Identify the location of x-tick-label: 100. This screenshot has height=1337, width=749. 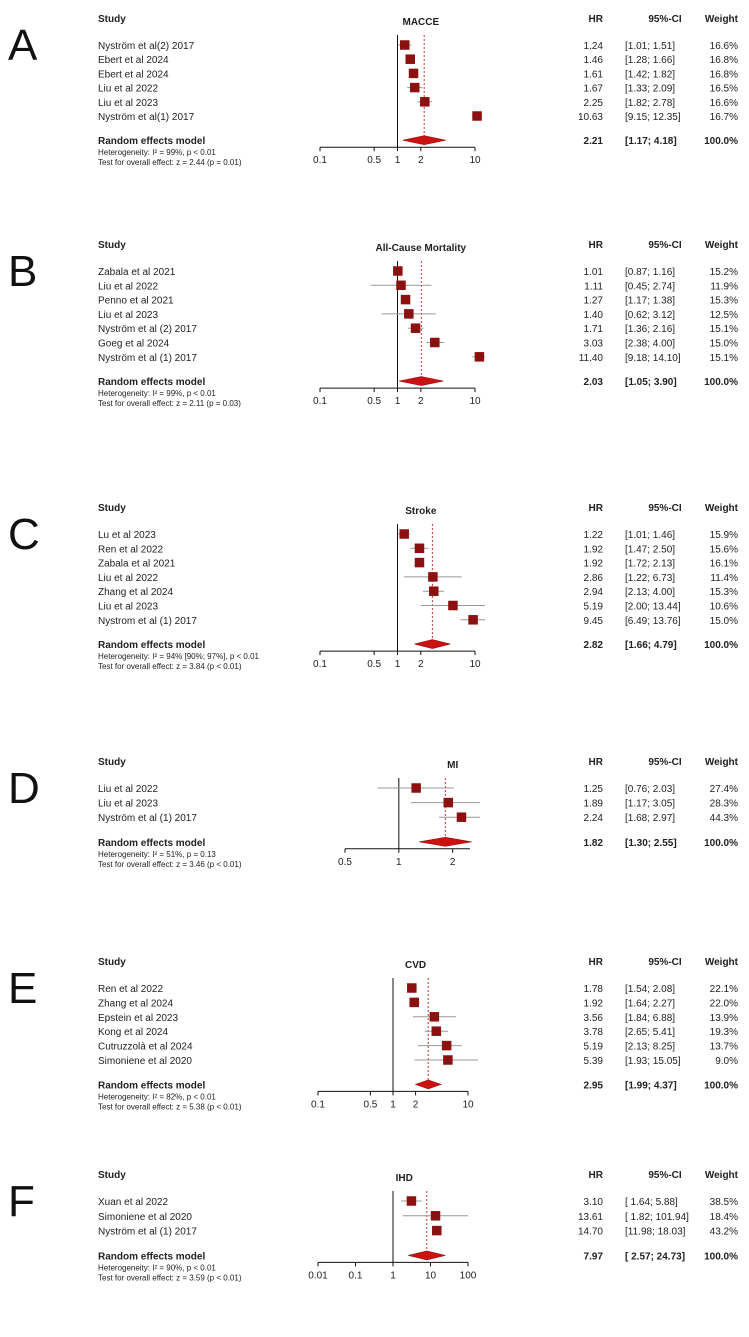
(468, 1275).